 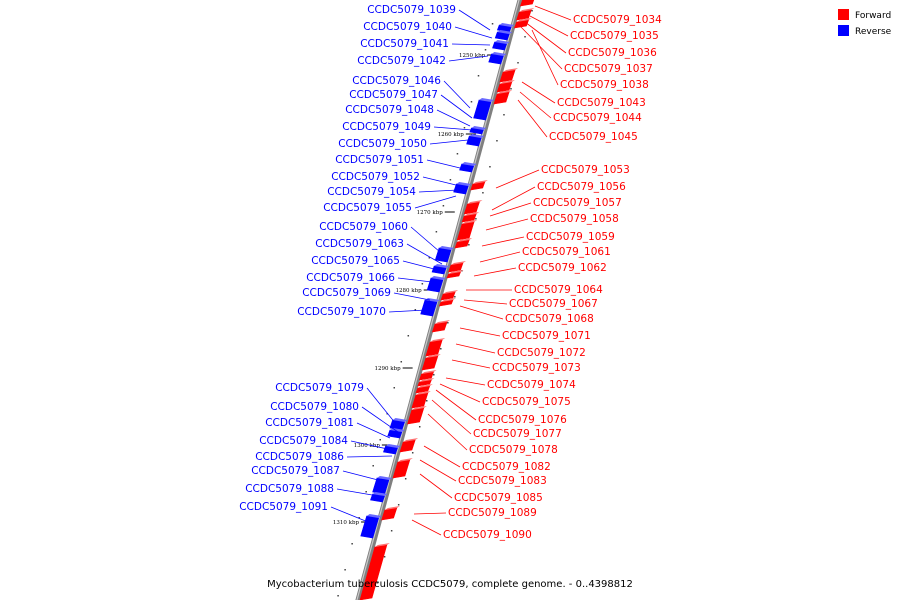 What do you see at coordinates (363, 227) in the screenshot?
I see `reverse-gene-label: CCDC5079_1060` at bounding box center [363, 227].